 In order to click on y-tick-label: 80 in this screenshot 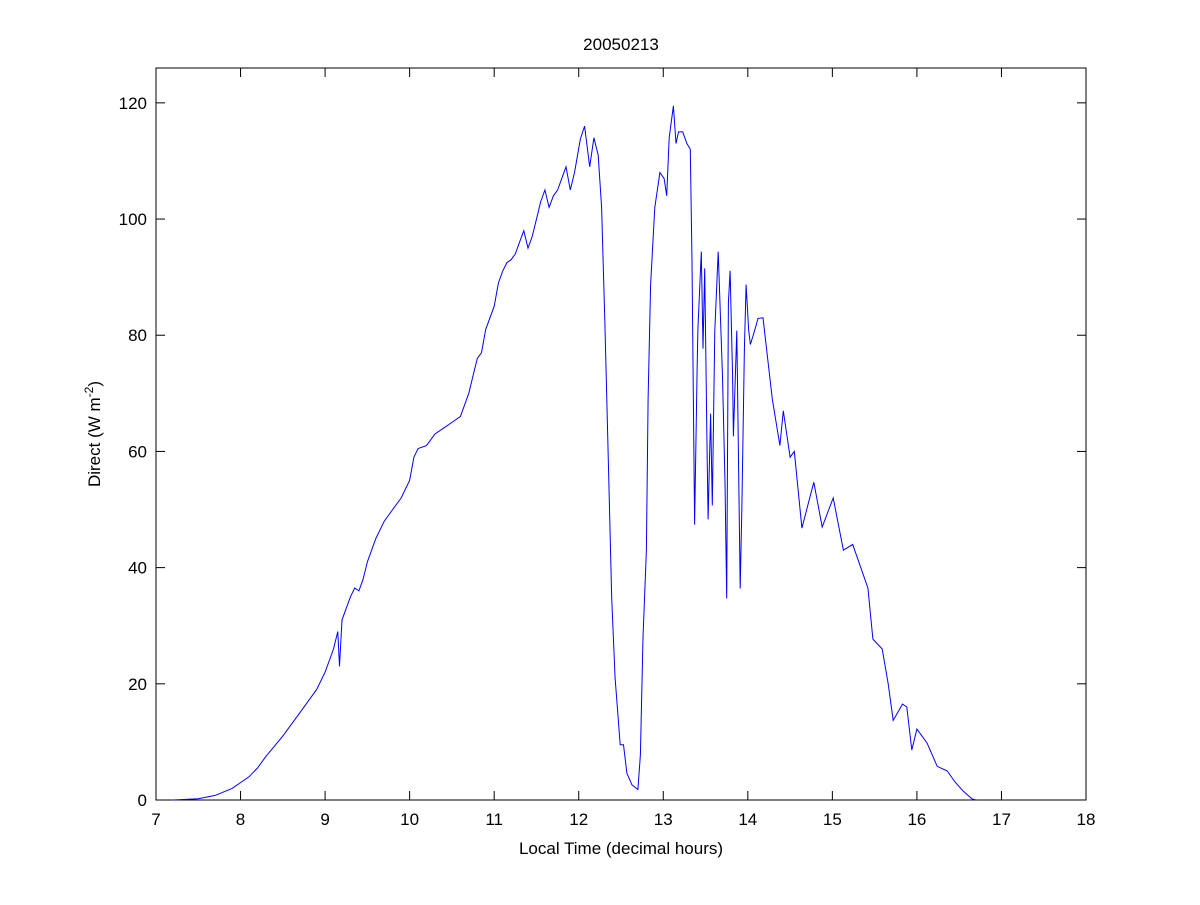, I will do `click(137, 335)`.